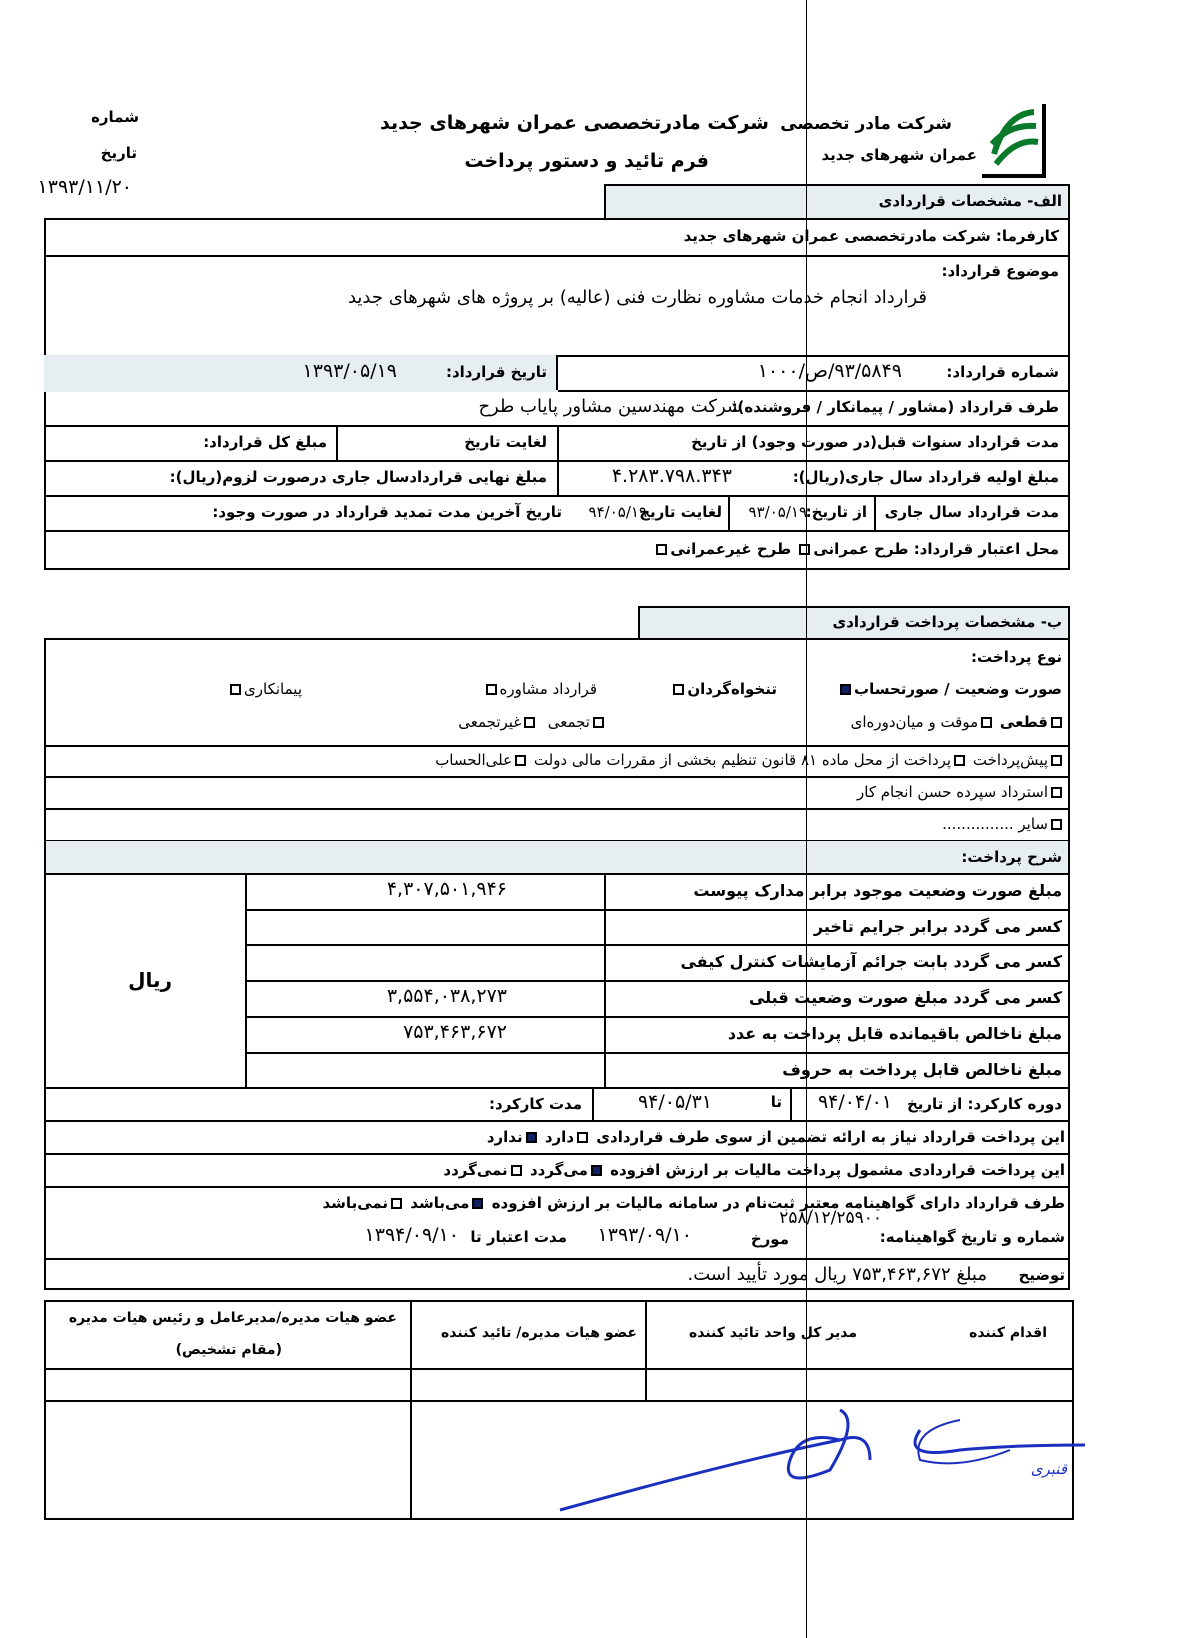 This screenshot has height=1638, width=1187. I want to click on handwritten-name: قنبری, so click(1048, 1469).